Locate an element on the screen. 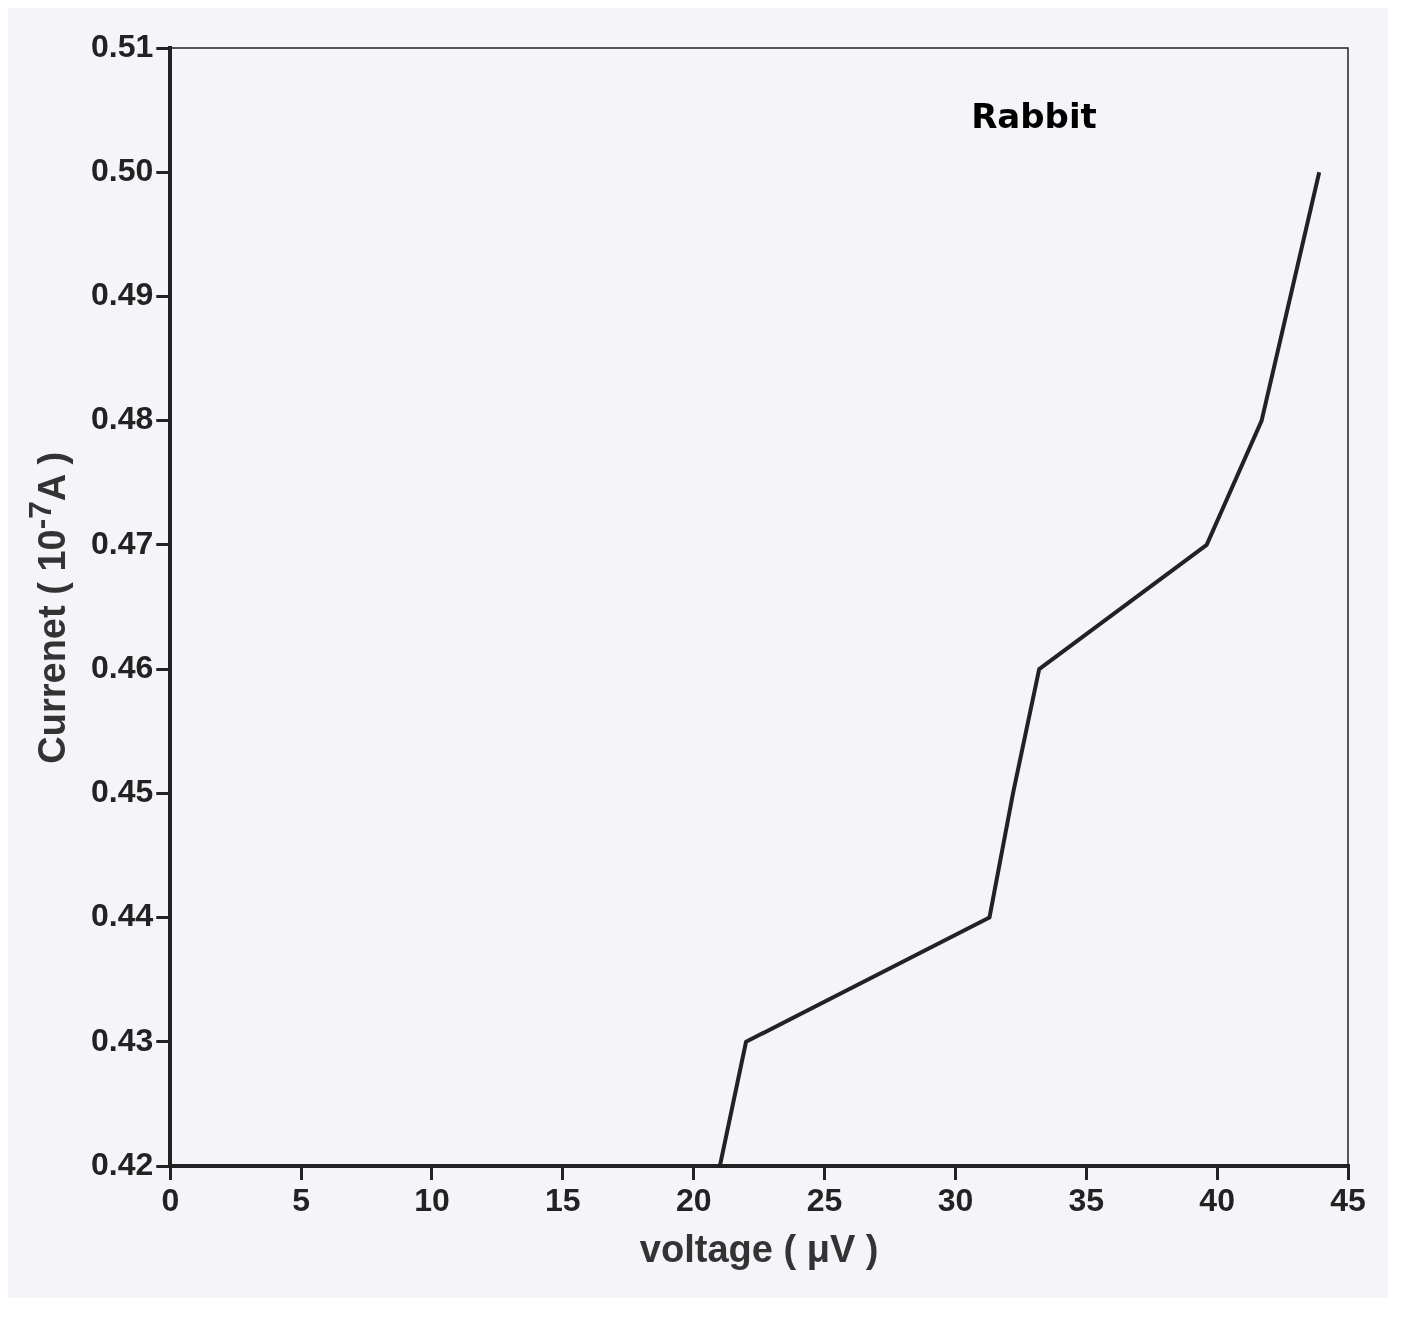  y-tick-label: 0.51 is located at coordinates (122, 45).